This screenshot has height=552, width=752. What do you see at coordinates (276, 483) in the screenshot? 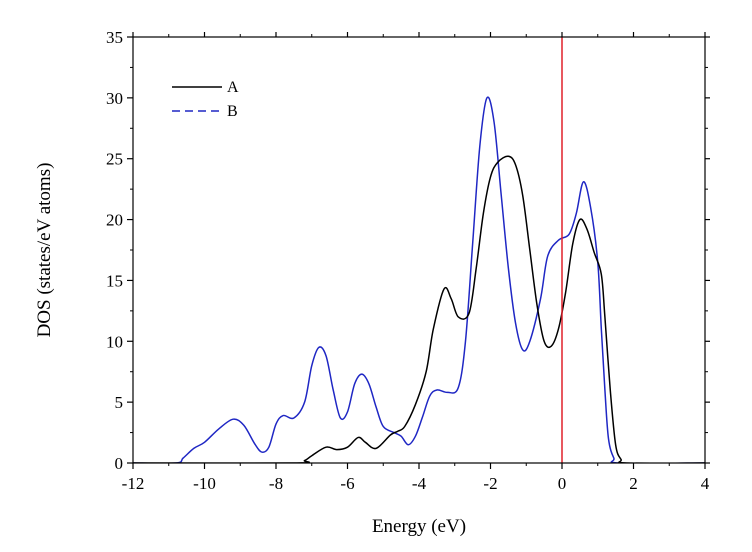
I see `x-tick-label: -8` at bounding box center [276, 483].